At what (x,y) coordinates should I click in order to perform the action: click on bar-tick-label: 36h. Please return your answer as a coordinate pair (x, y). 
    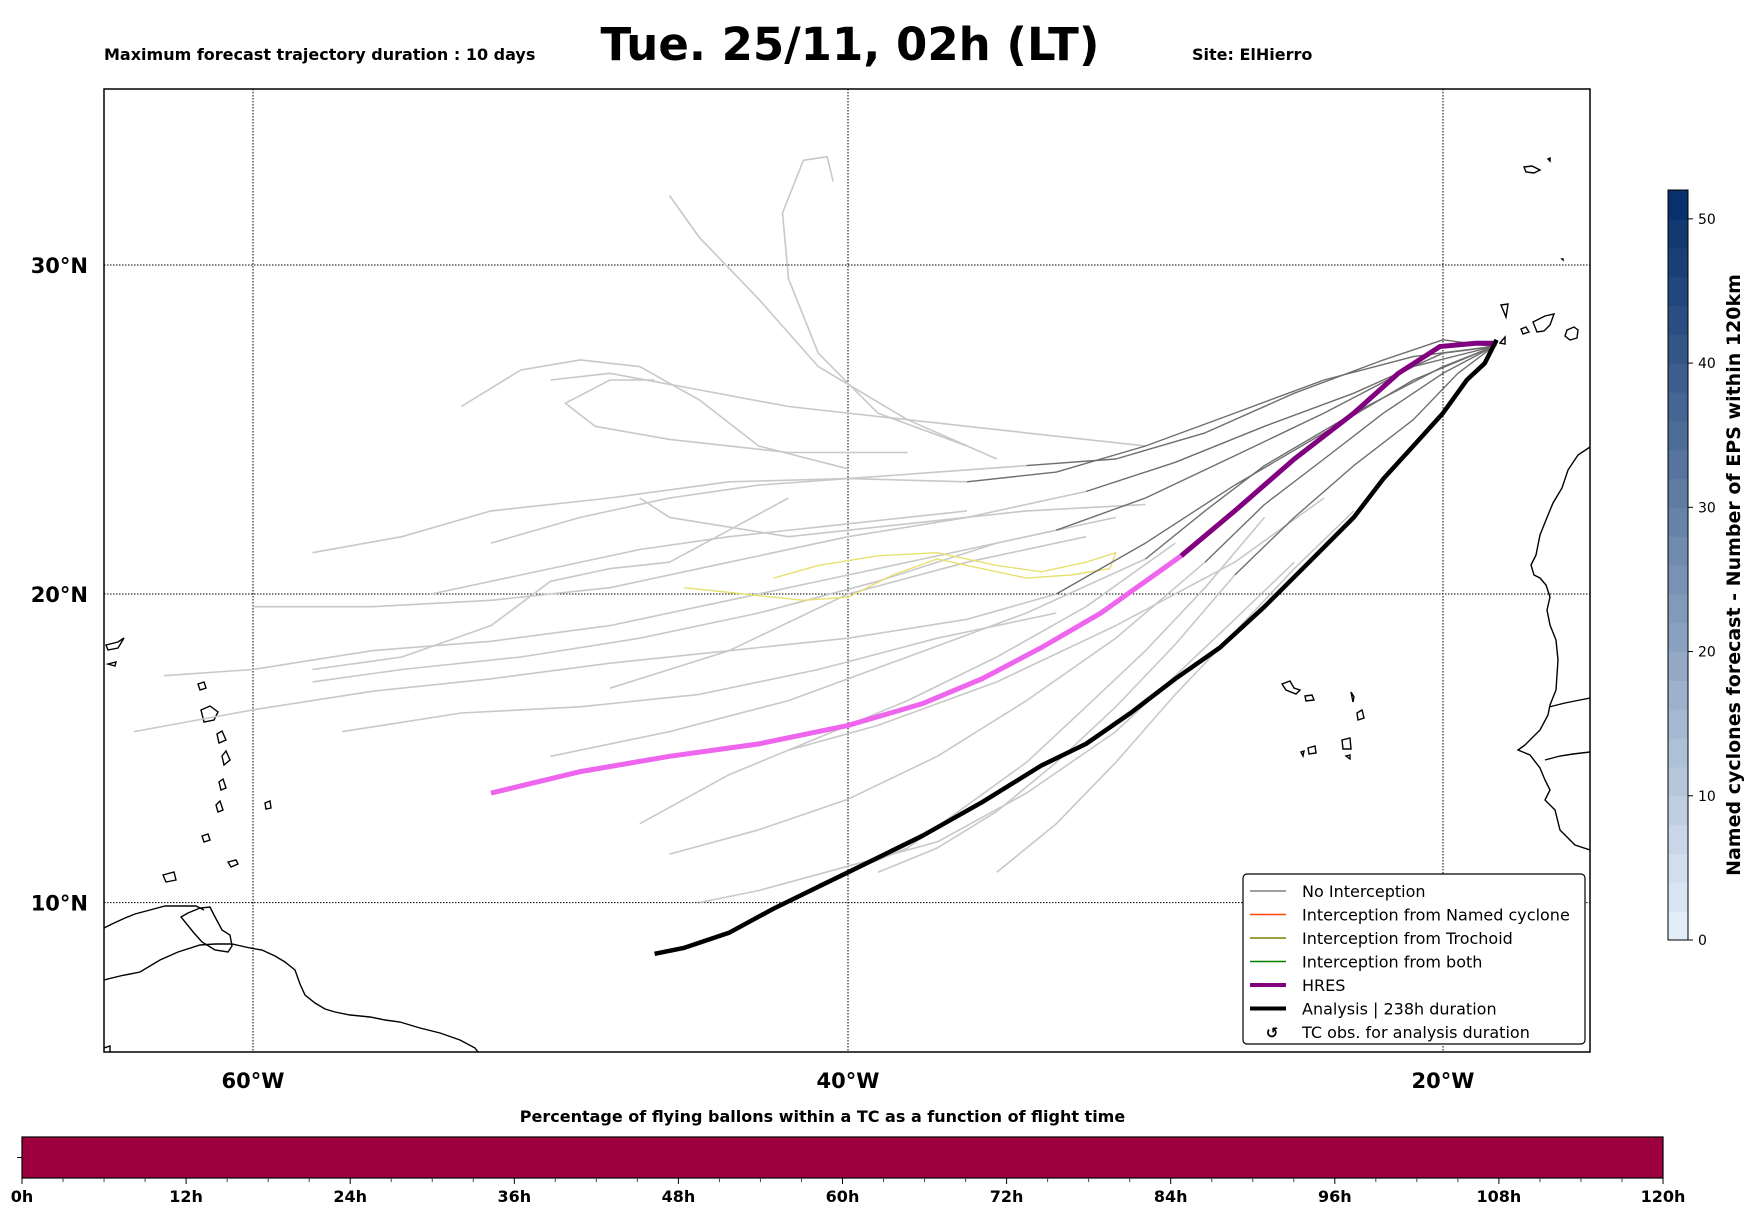
    Looking at the image, I should click on (514, 1196).